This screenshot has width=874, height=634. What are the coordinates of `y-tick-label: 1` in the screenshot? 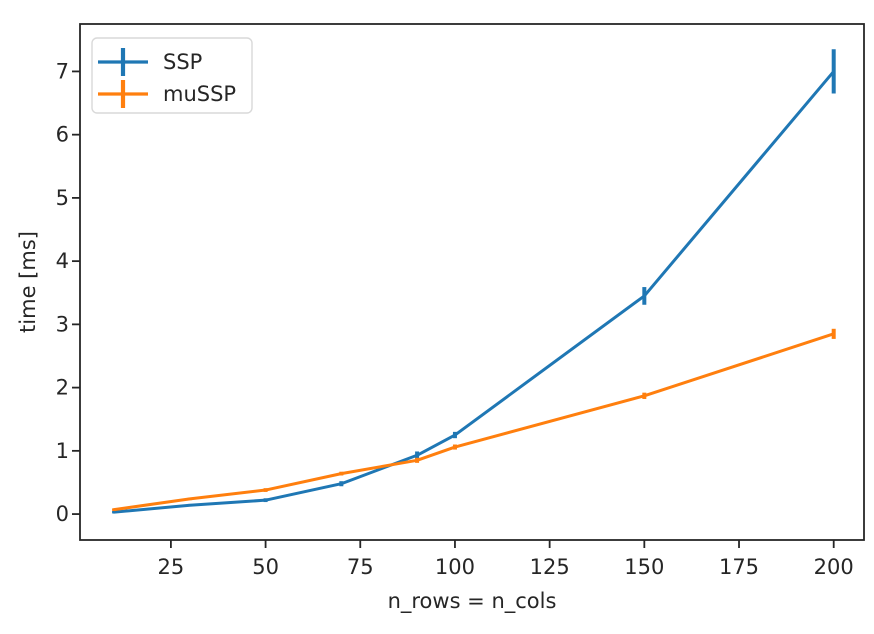 It's located at (62, 451).